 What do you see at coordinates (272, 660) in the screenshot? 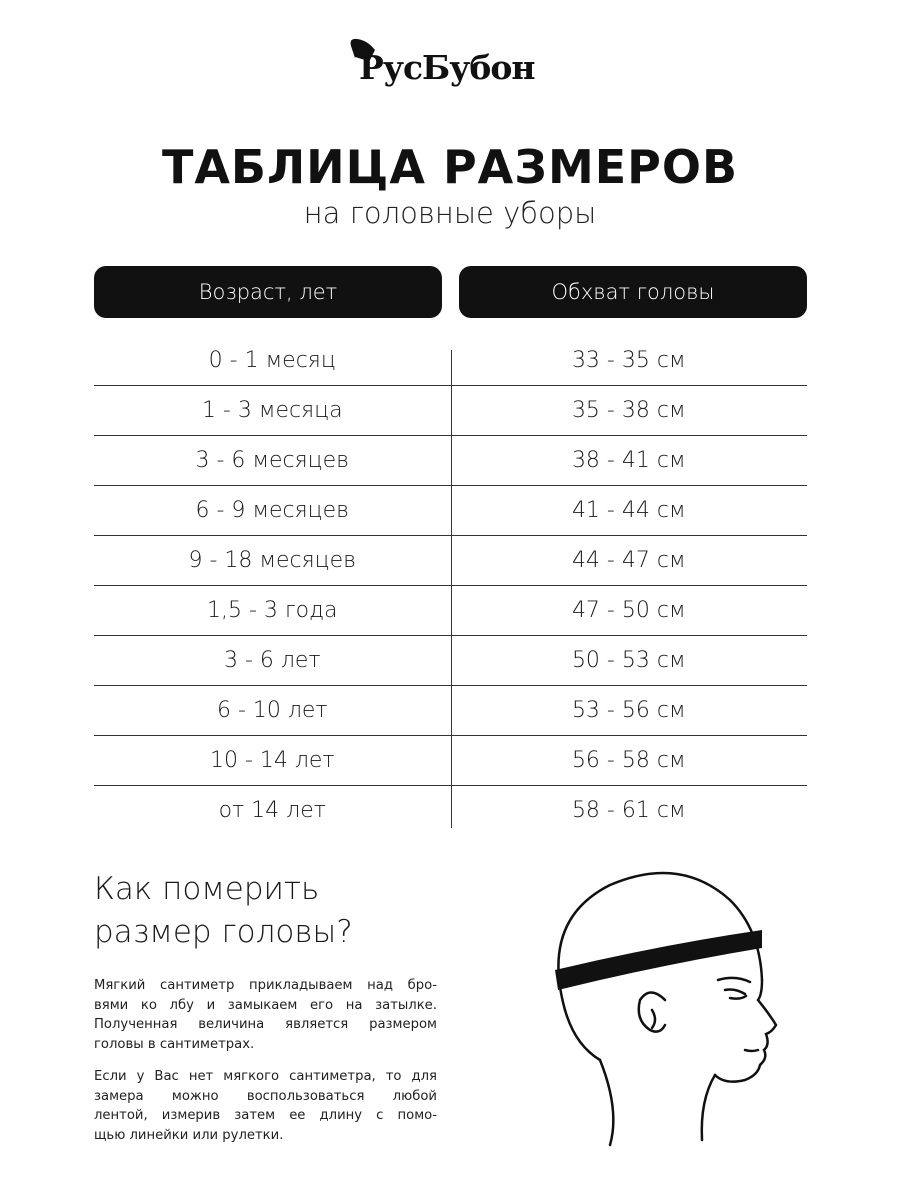
I see `age-cell: 3 - 6 лет` at bounding box center [272, 660].